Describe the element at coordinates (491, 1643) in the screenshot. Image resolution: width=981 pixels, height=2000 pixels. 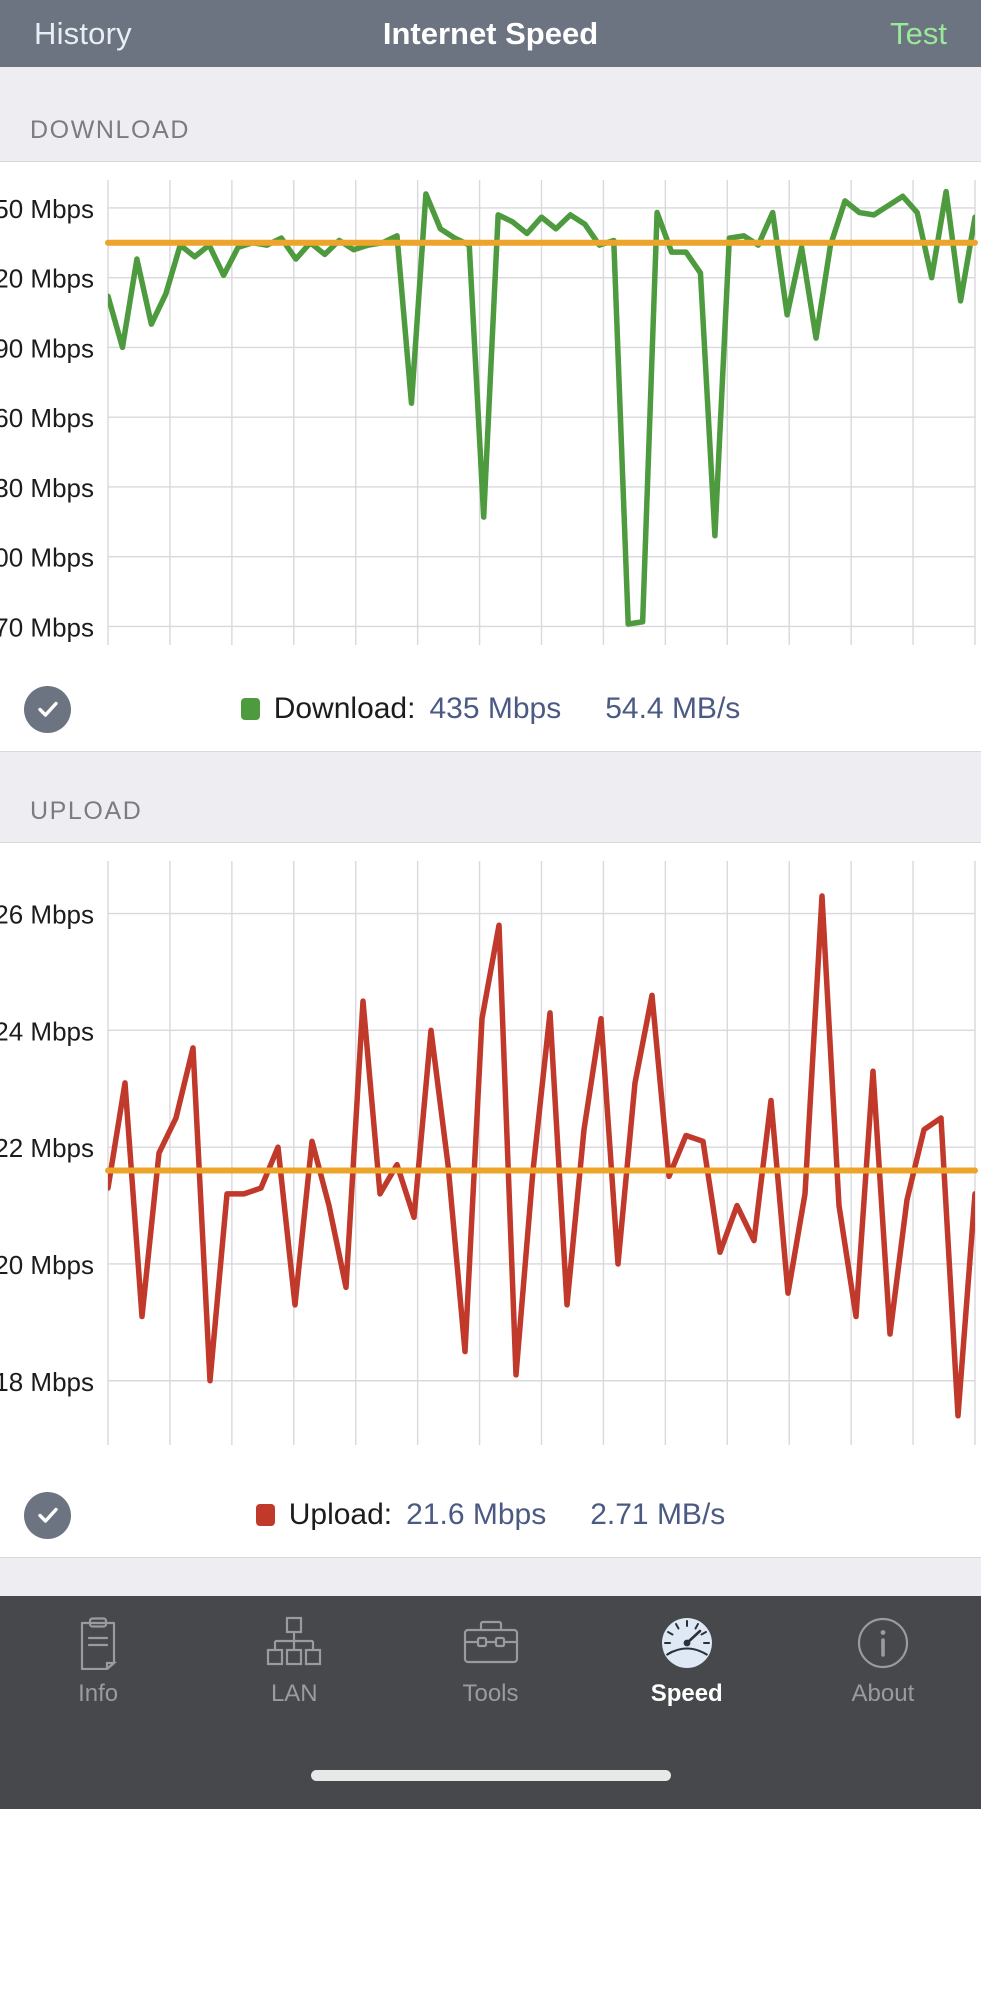
I see `toolbox-icon` at that location.